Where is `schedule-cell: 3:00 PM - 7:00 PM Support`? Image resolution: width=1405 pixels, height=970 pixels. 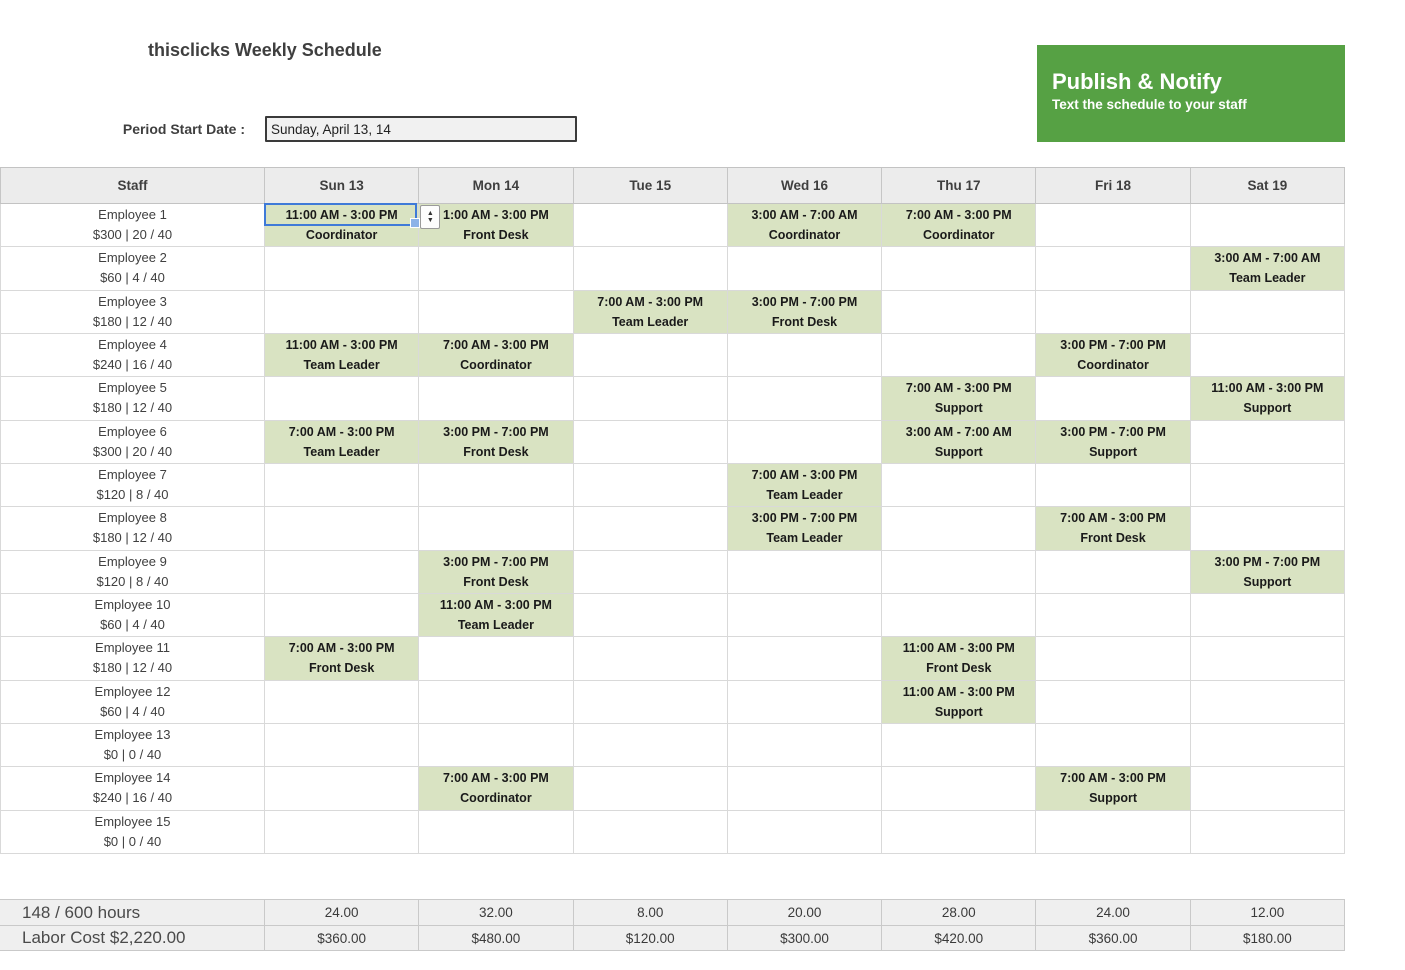
schedule-cell: 3:00 PM - 7:00 PM Support is located at coordinates (1113, 442).